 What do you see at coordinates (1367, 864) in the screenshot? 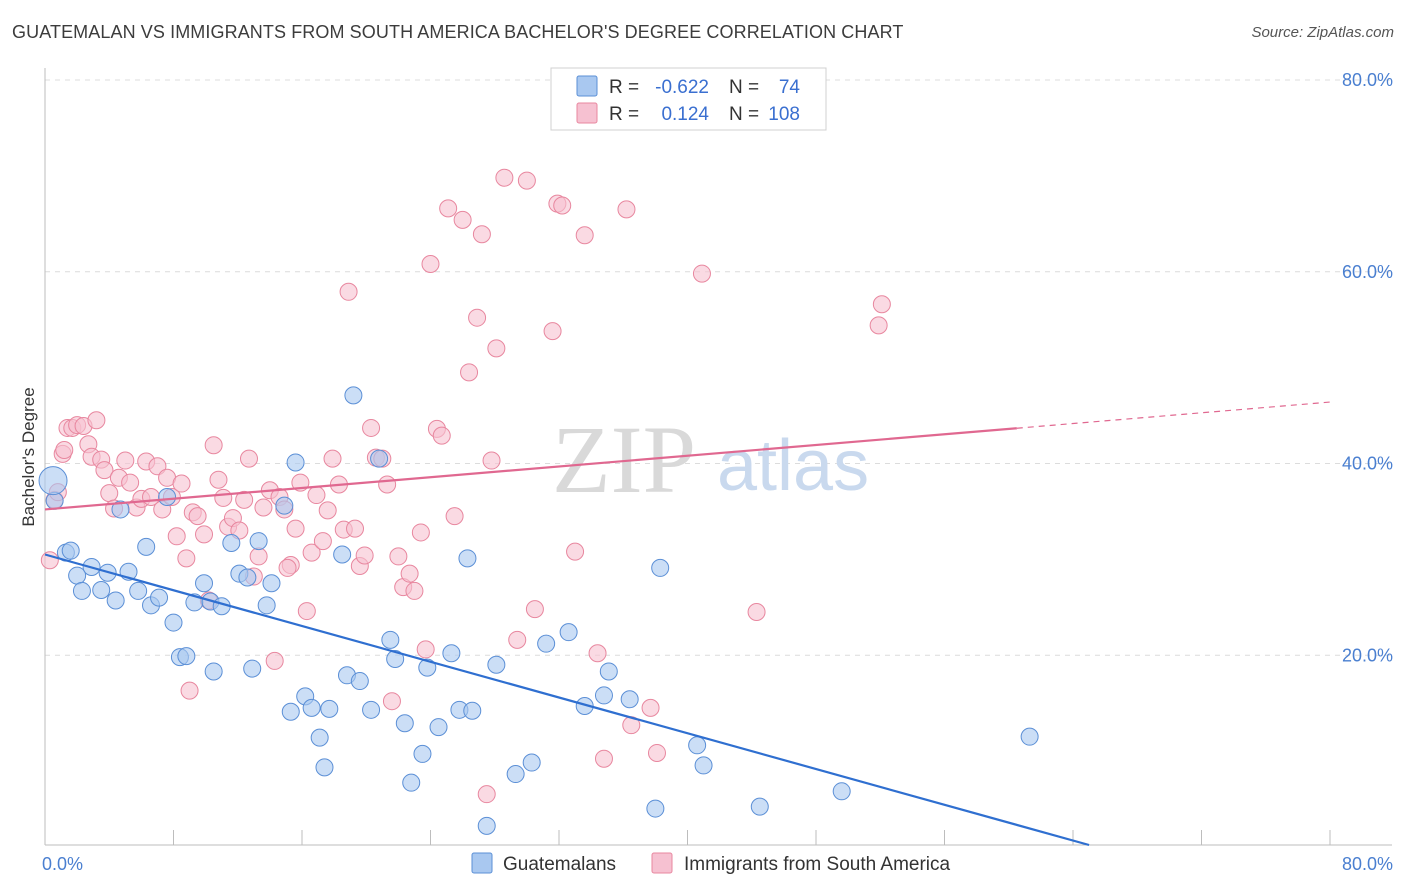
I see `x-tick-label: 80.0%` at bounding box center [1367, 864].